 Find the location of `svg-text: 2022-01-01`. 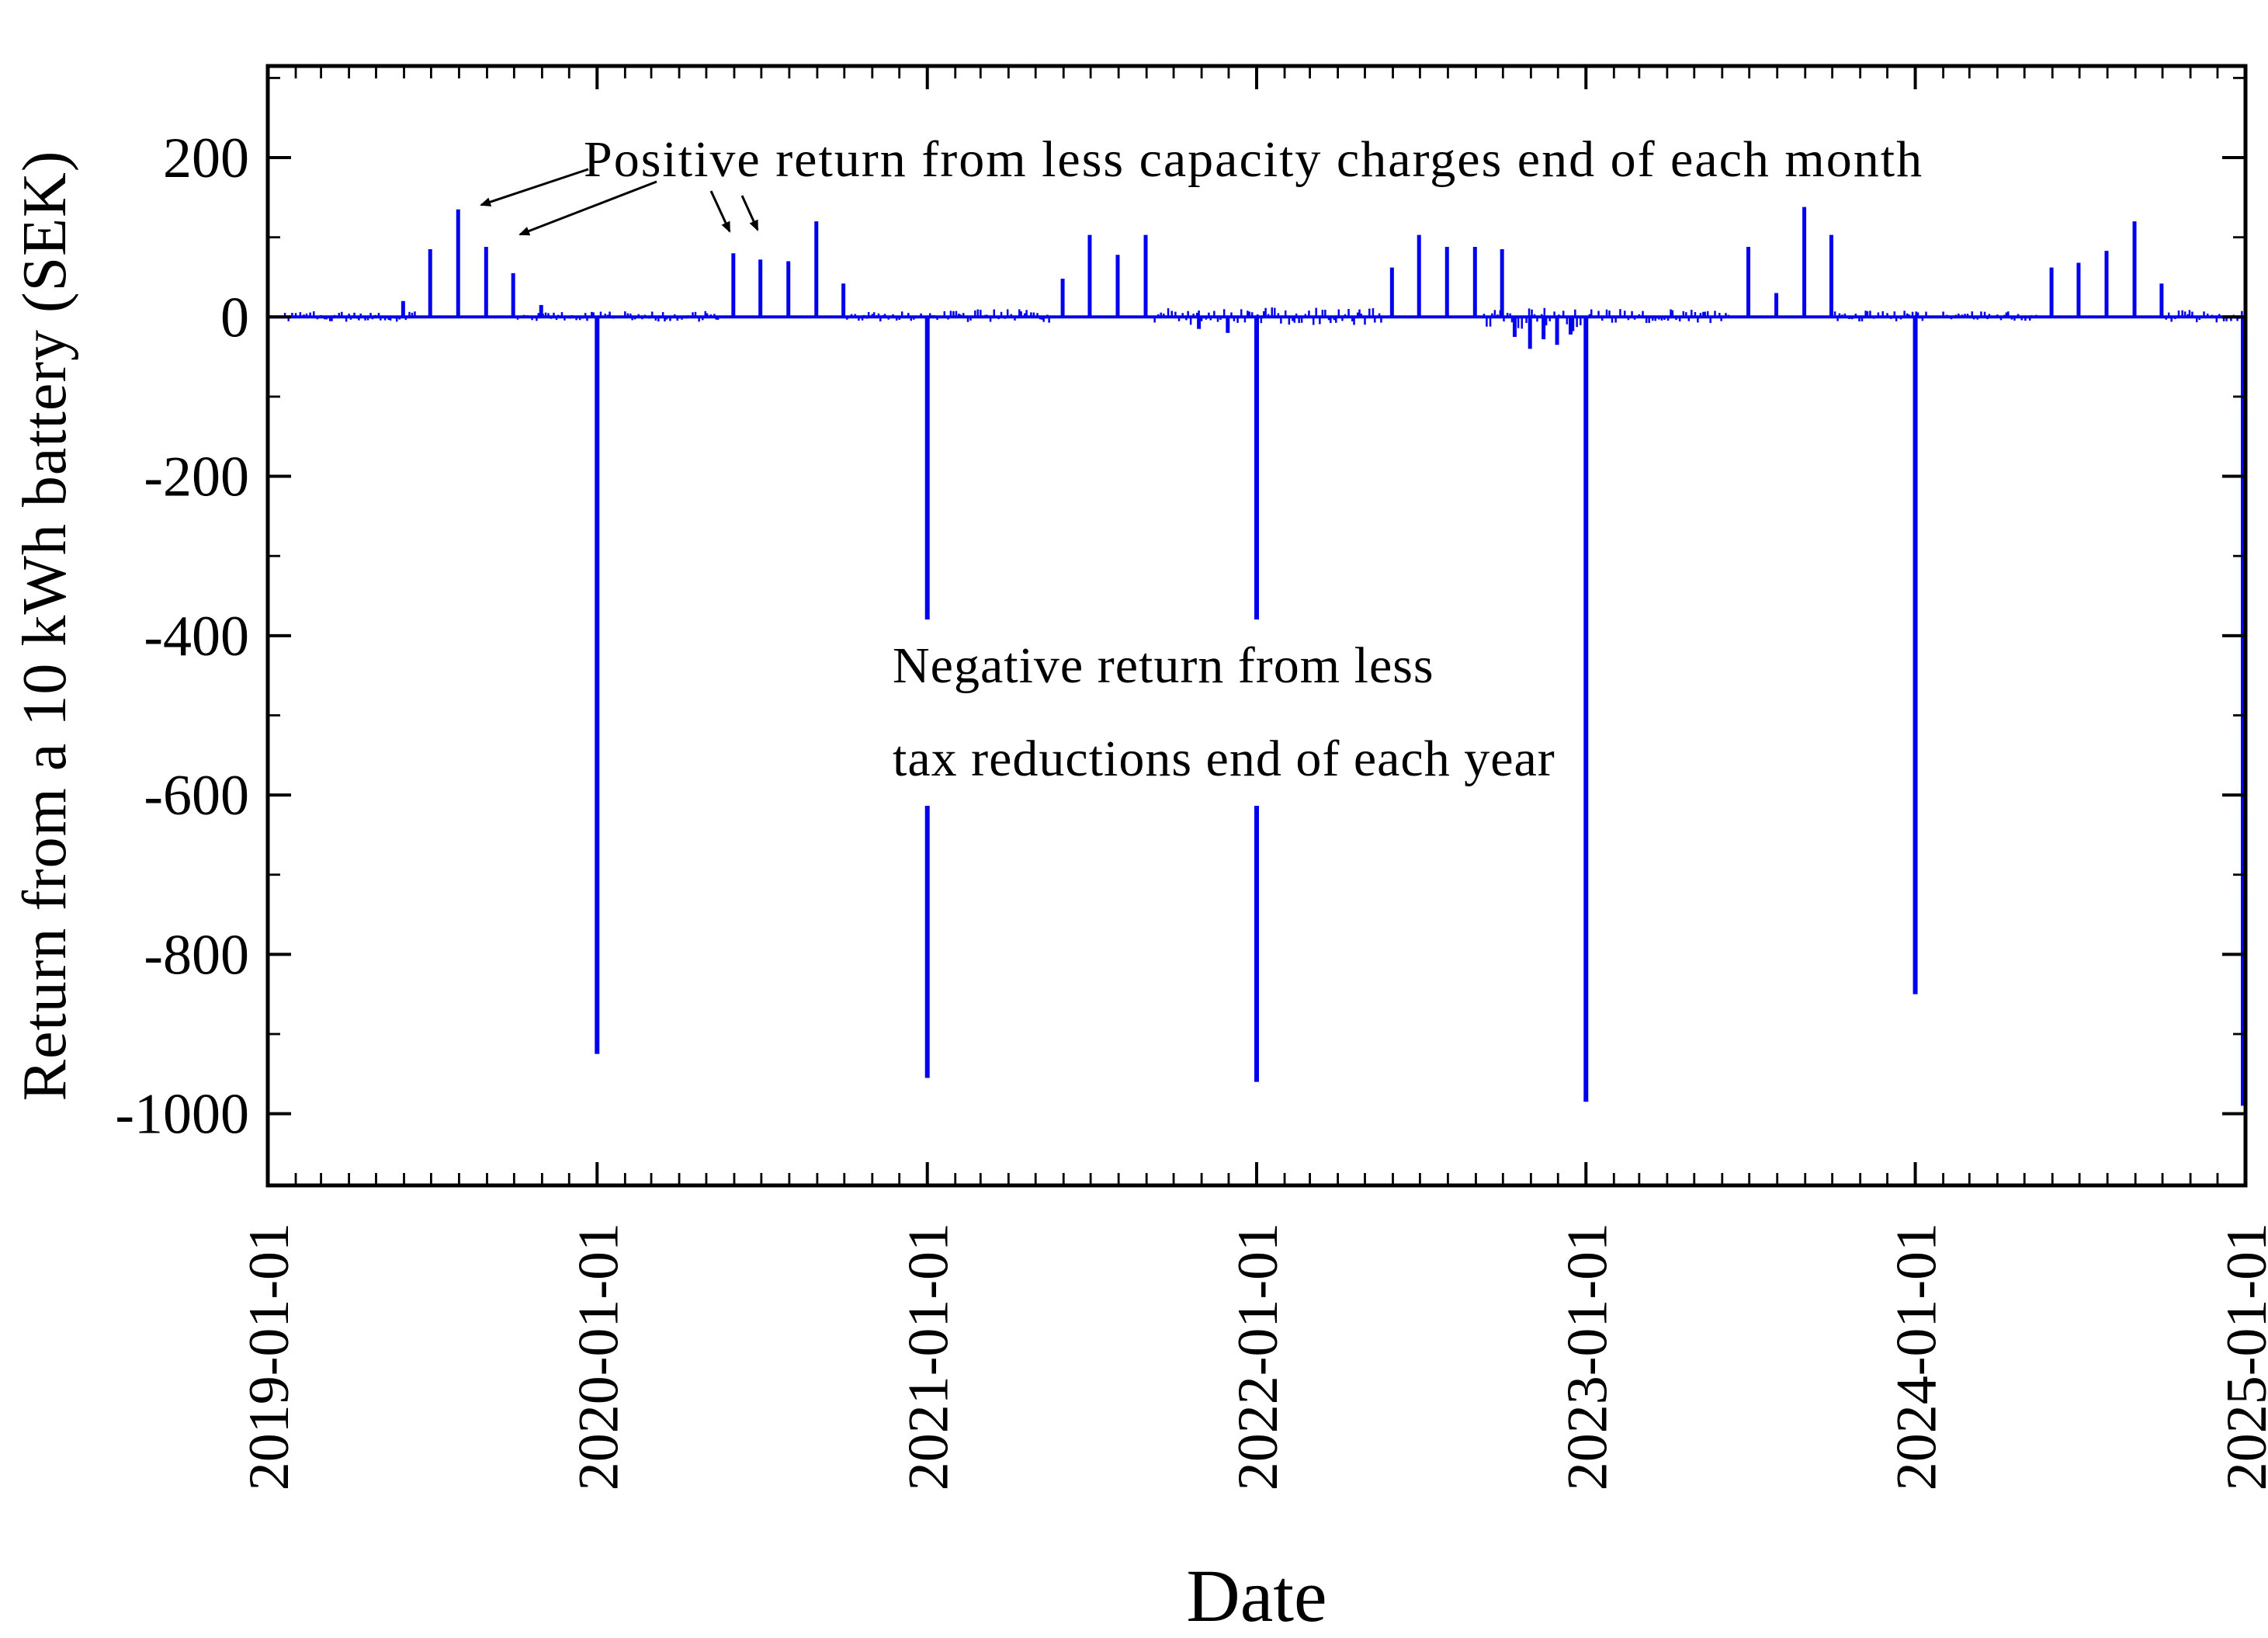

svg-text: 2022-01-01 is located at coordinates (1258, 1357).